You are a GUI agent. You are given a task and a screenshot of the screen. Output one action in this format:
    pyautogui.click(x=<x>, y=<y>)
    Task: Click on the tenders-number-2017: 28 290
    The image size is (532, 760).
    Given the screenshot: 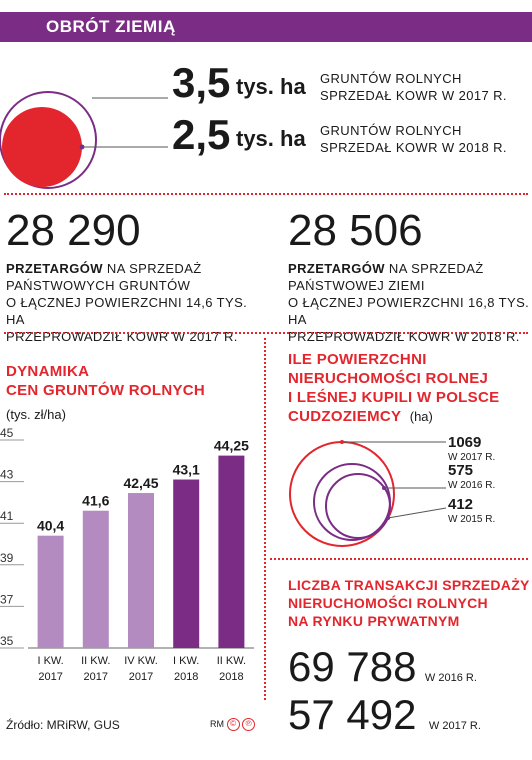 What is the action you would take?
    pyautogui.click(x=73, y=230)
    